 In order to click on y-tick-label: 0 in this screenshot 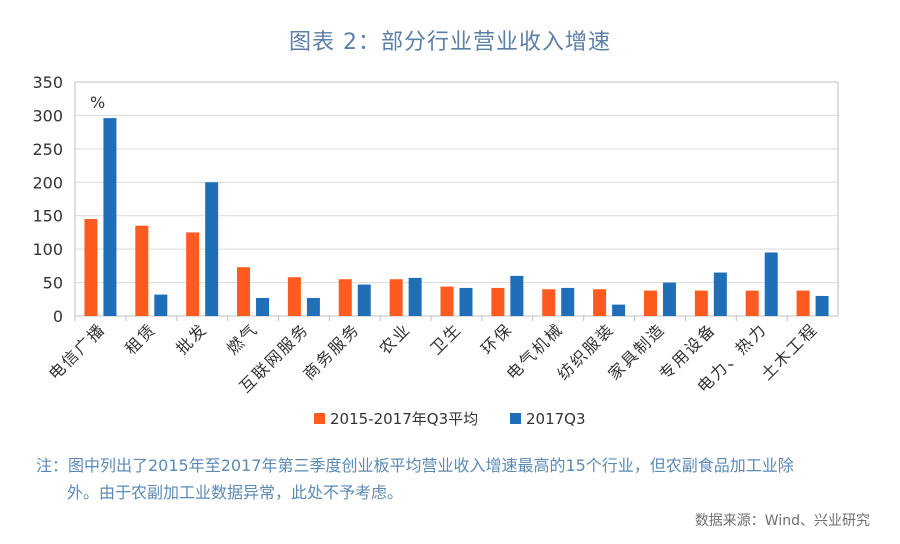, I will do `click(58, 316)`.